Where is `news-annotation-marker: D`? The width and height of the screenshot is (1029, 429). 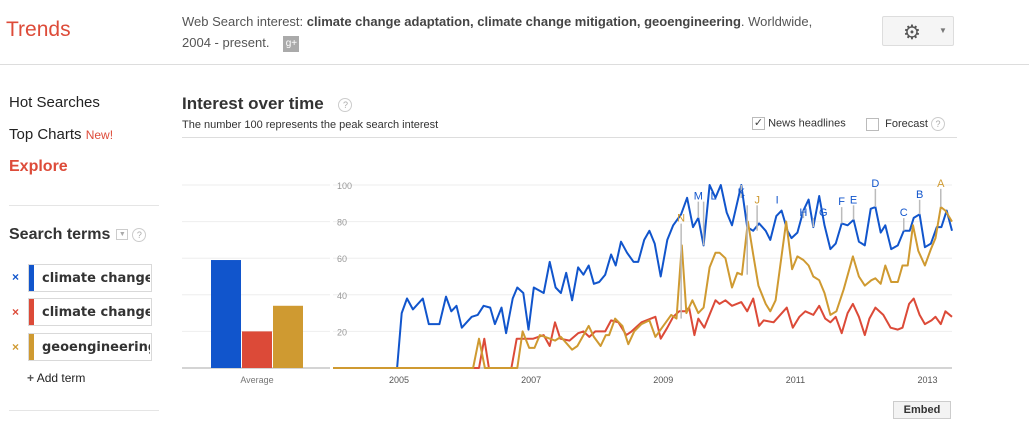 news-annotation-marker: D is located at coordinates (875, 184).